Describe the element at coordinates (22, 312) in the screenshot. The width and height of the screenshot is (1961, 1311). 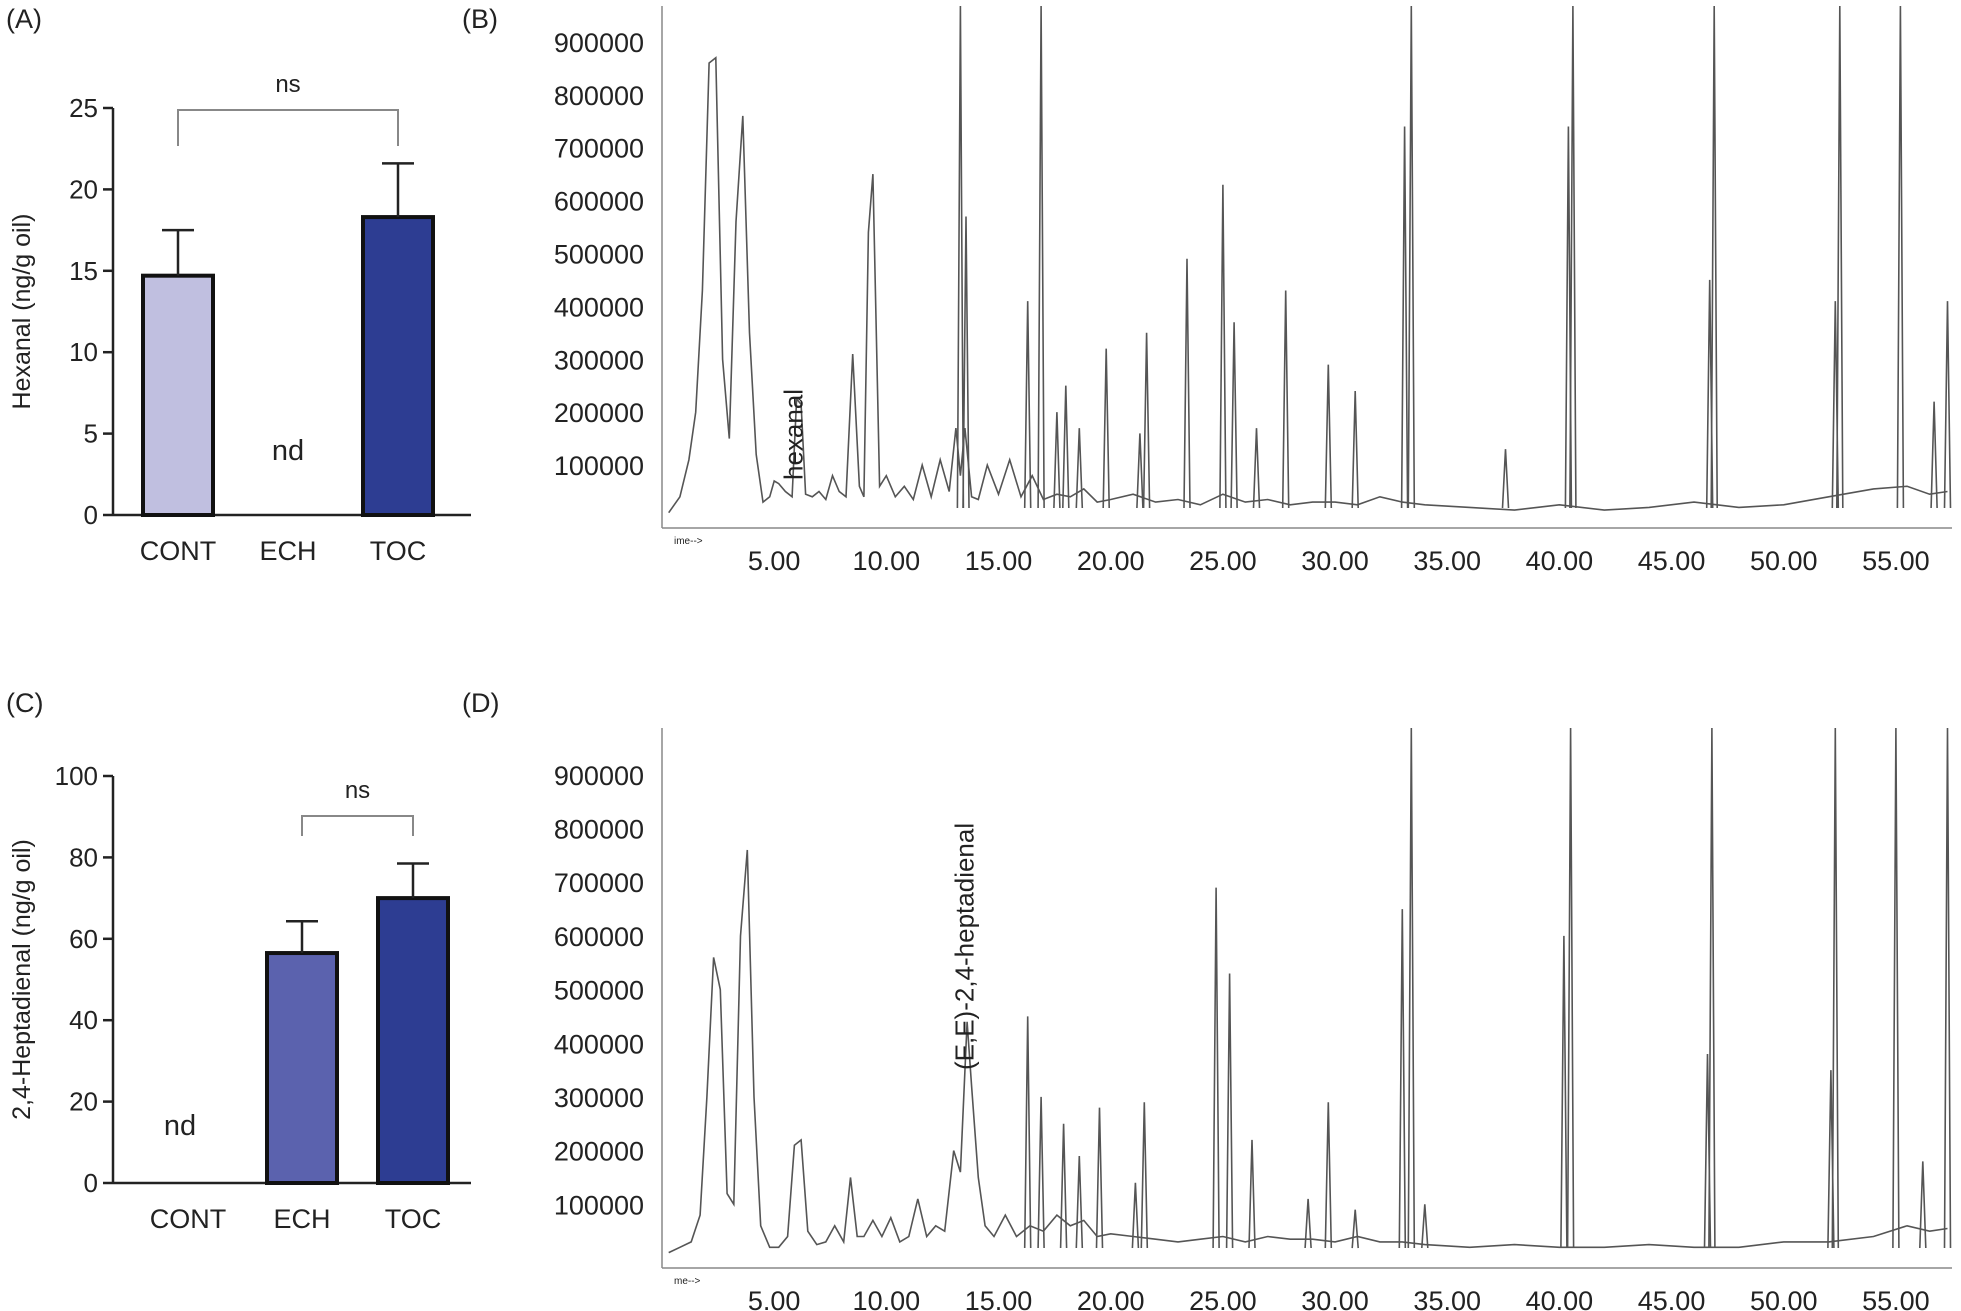
I see `y-axis-title: Hexanal (ng/g oil)` at that location.